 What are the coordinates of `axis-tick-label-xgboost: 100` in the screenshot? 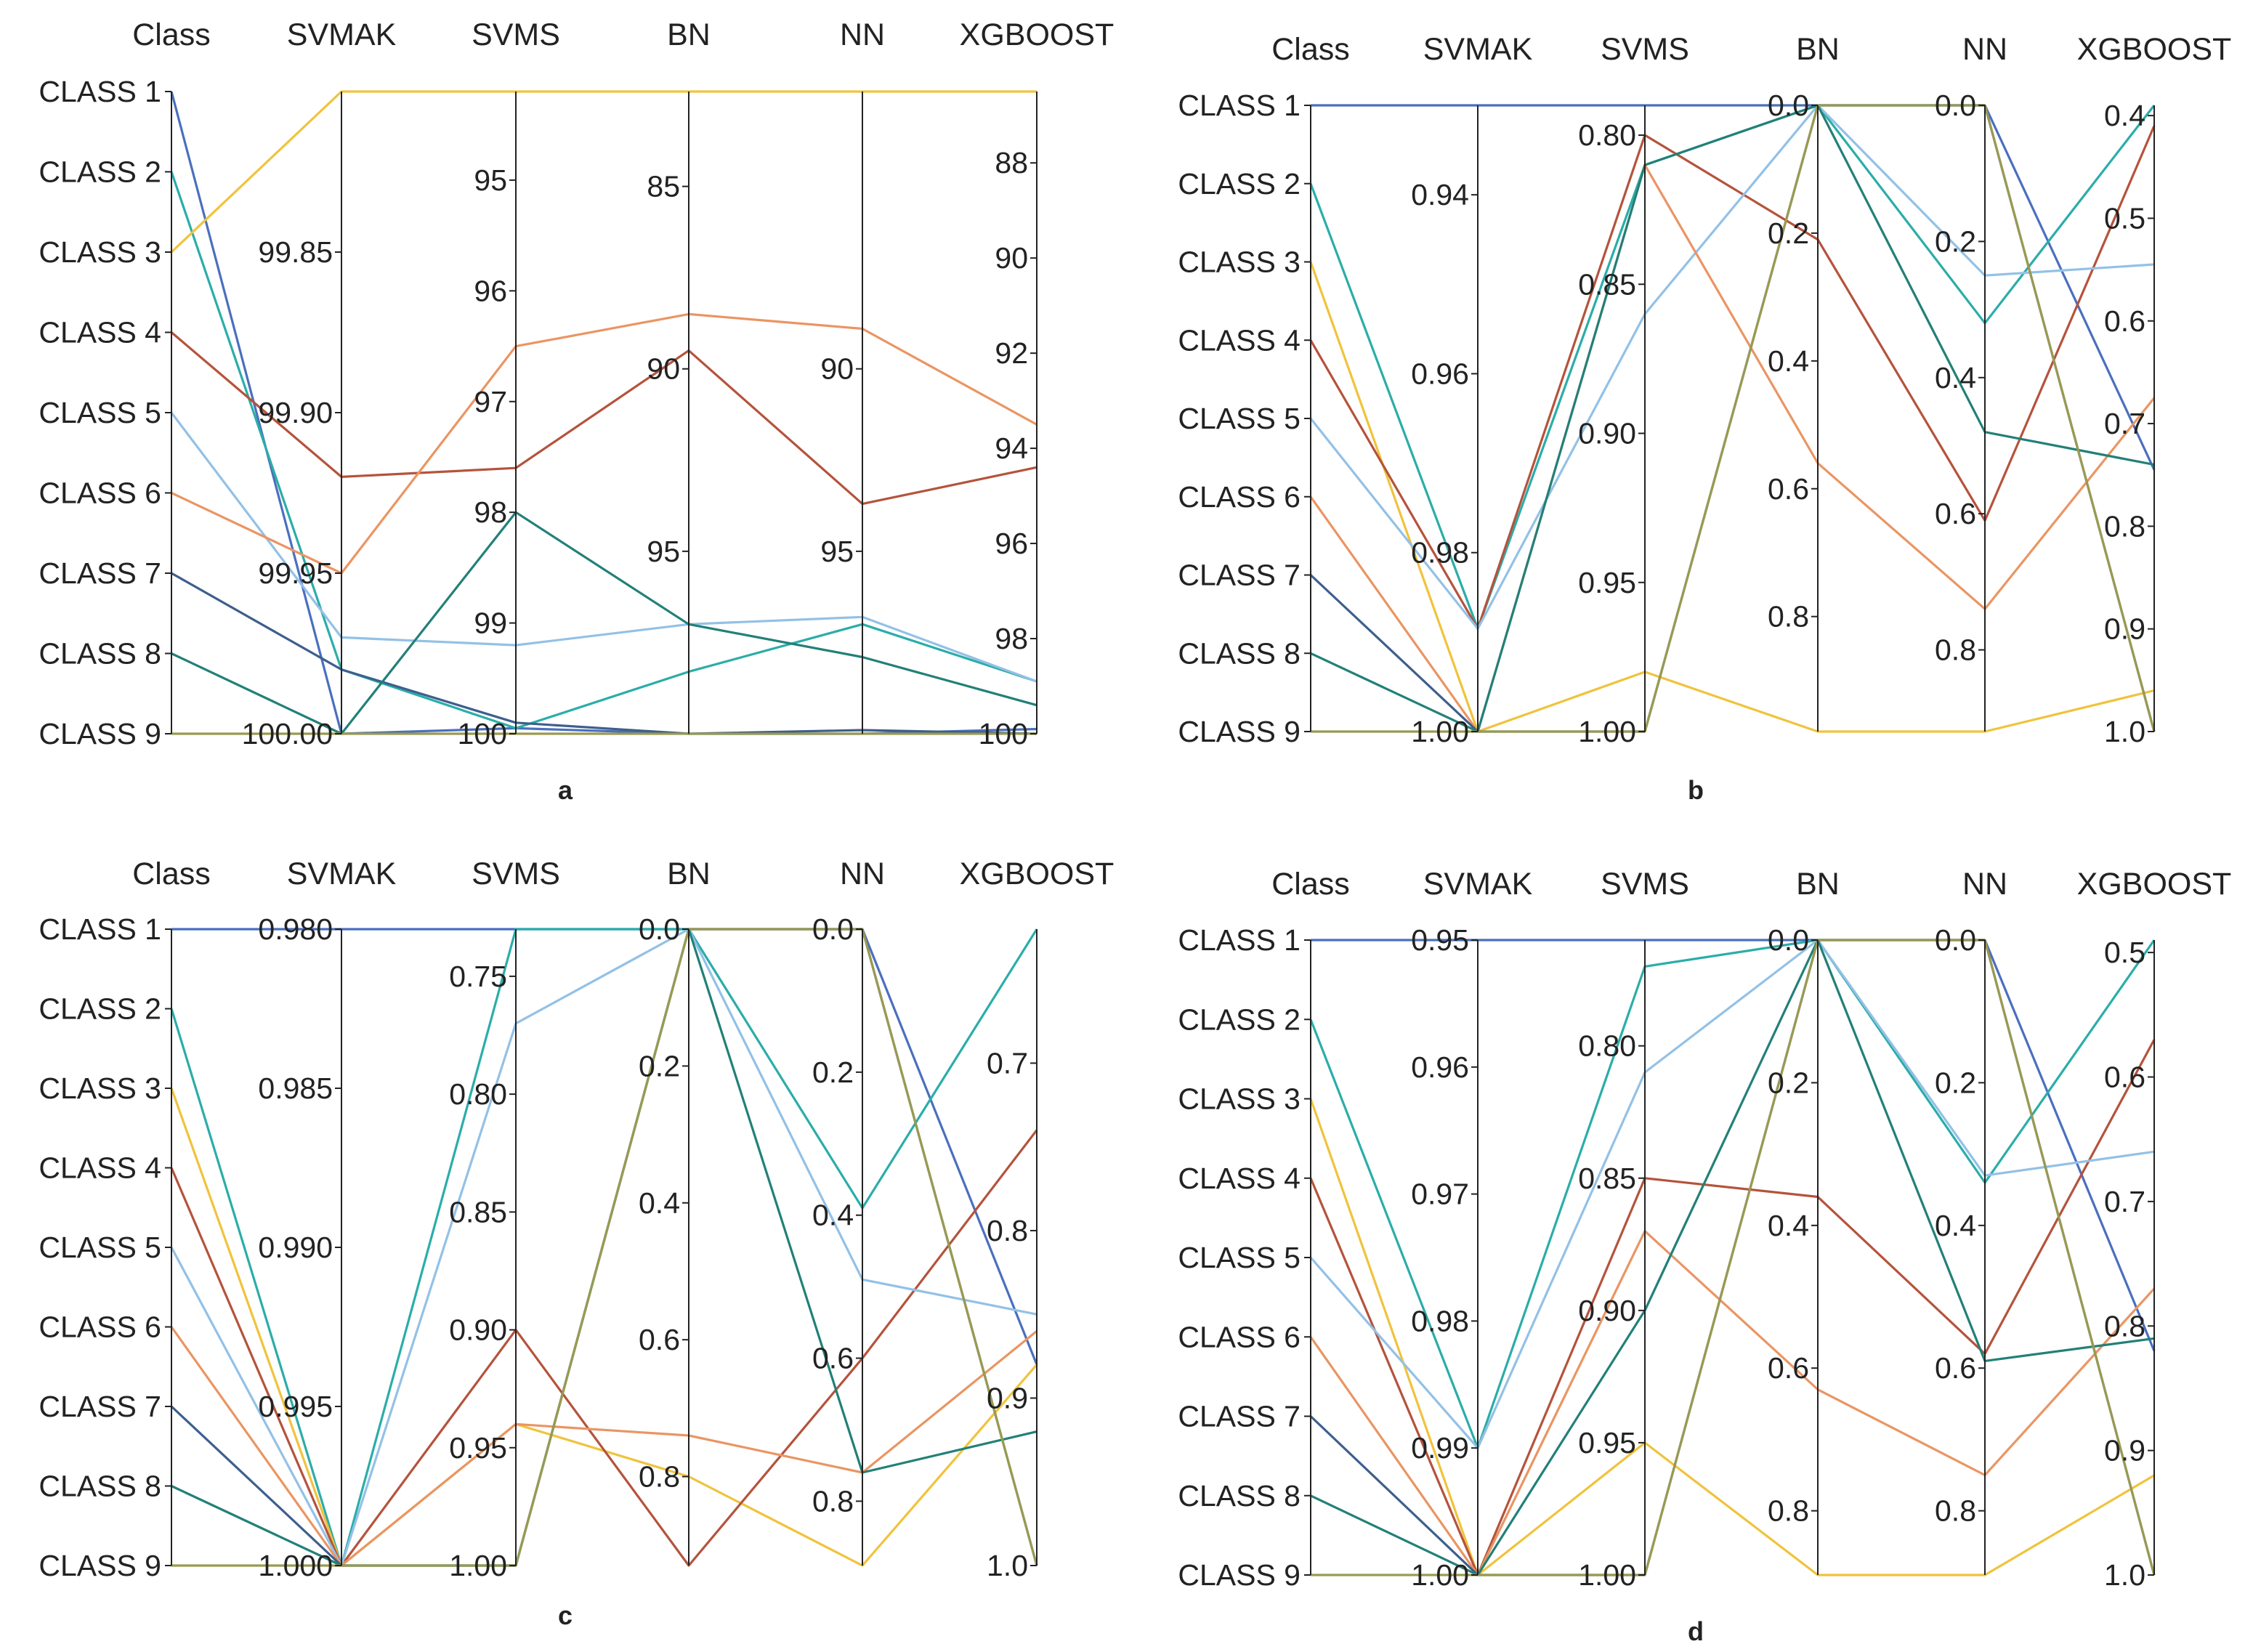 It's located at (1003, 734).